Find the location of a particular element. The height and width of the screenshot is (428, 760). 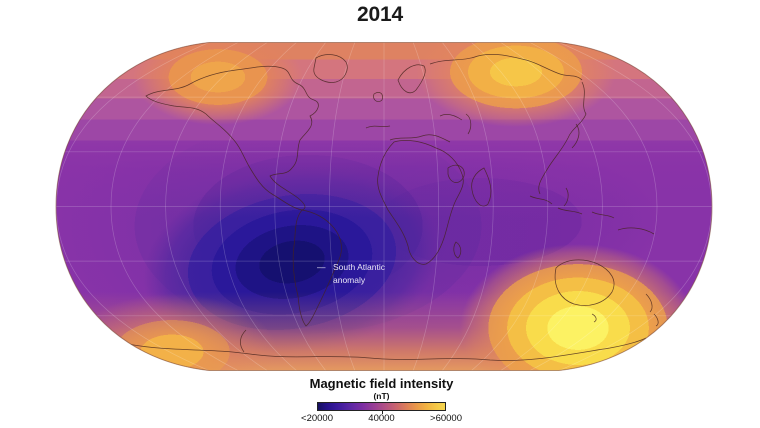

annotation-line2: anomaly is located at coordinates (349, 280).